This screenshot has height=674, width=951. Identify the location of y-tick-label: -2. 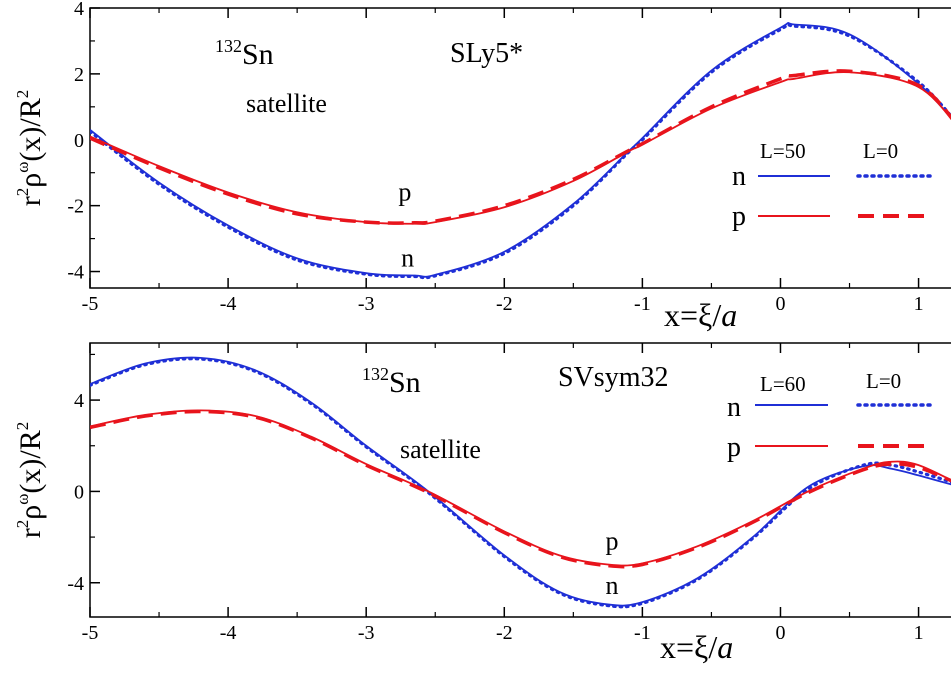
(75, 207).